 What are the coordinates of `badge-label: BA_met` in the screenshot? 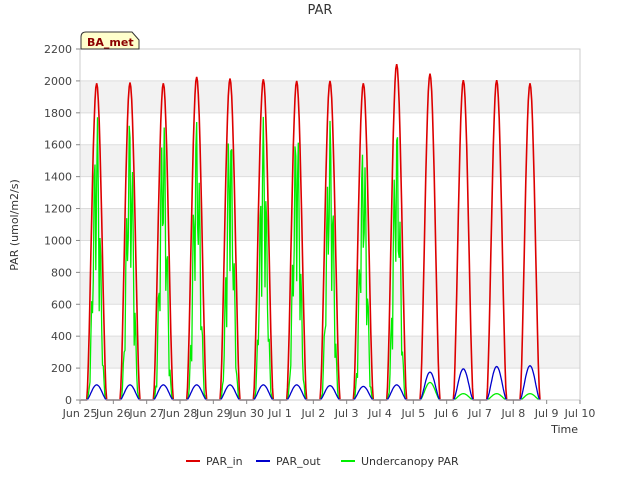 It's located at (110, 42).